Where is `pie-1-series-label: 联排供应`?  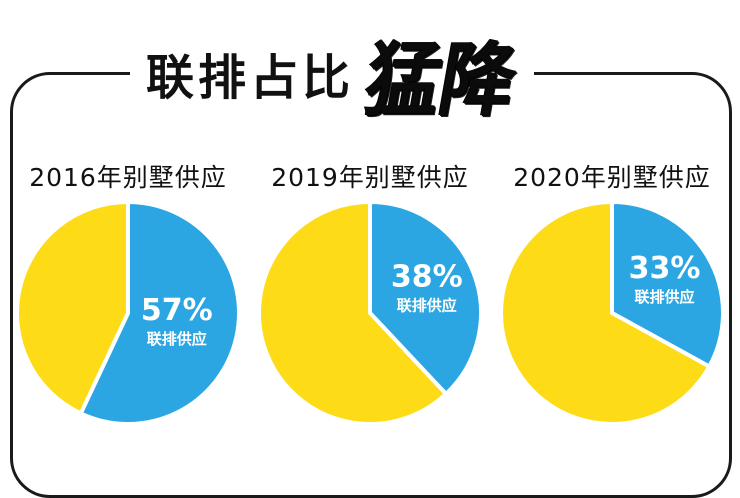
pie-1-series-label: 联排供应 is located at coordinates (427, 306).